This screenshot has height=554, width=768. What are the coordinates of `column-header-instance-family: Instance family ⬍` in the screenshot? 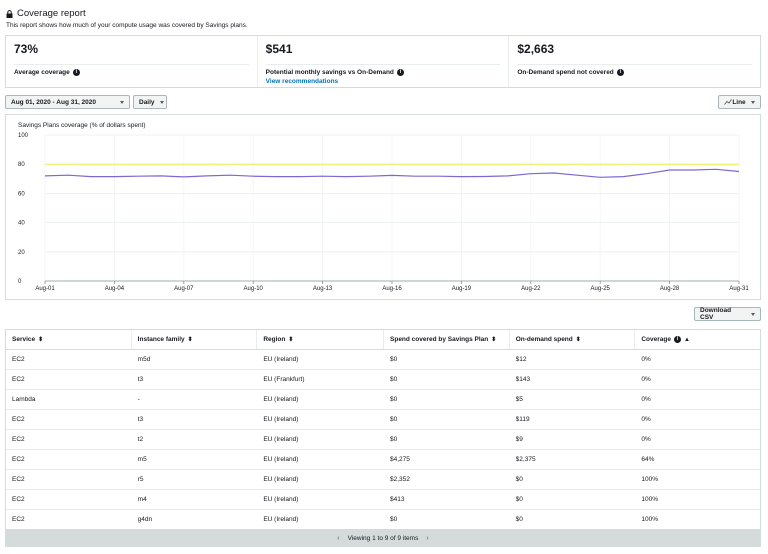 It's located at (195, 339).